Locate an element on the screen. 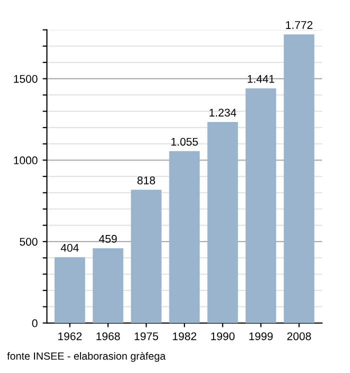 The image size is (350, 373). x-tick-label: 1962 is located at coordinates (70, 336).